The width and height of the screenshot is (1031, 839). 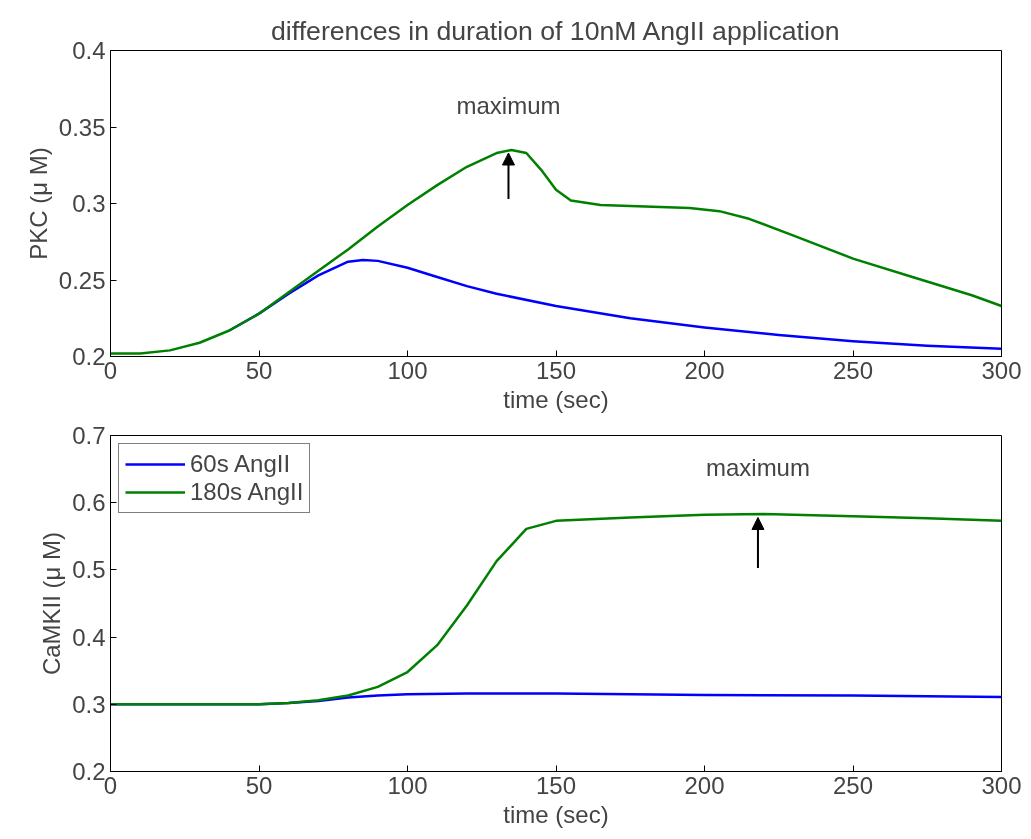 I want to click on y-tick-label: 0.35, so click(x=82, y=127).